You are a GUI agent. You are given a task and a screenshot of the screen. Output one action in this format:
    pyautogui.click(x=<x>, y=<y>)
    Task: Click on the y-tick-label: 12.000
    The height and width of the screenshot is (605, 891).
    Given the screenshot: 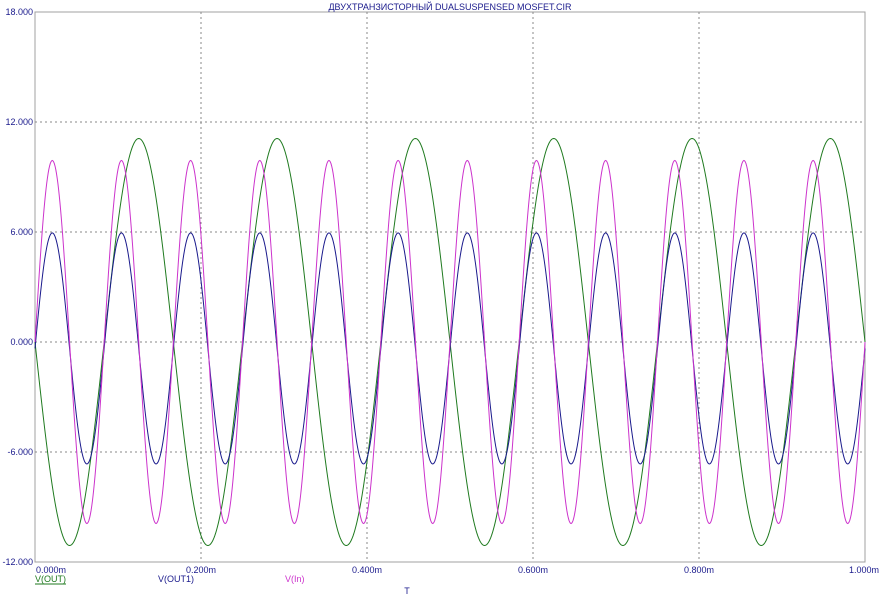 What is the action you would take?
    pyautogui.click(x=19, y=122)
    